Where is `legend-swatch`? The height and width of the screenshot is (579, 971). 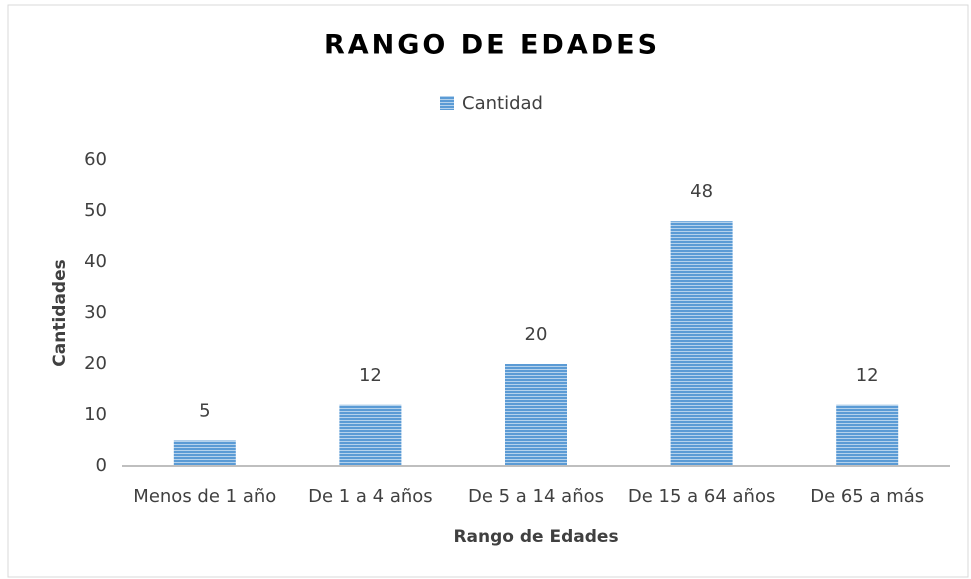
legend-swatch is located at coordinates (447, 103).